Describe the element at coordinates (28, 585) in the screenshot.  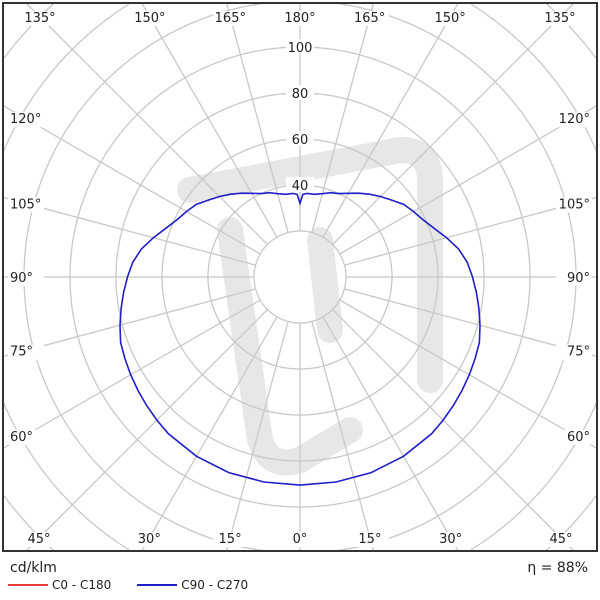
I see `legend-swatch-red` at that location.